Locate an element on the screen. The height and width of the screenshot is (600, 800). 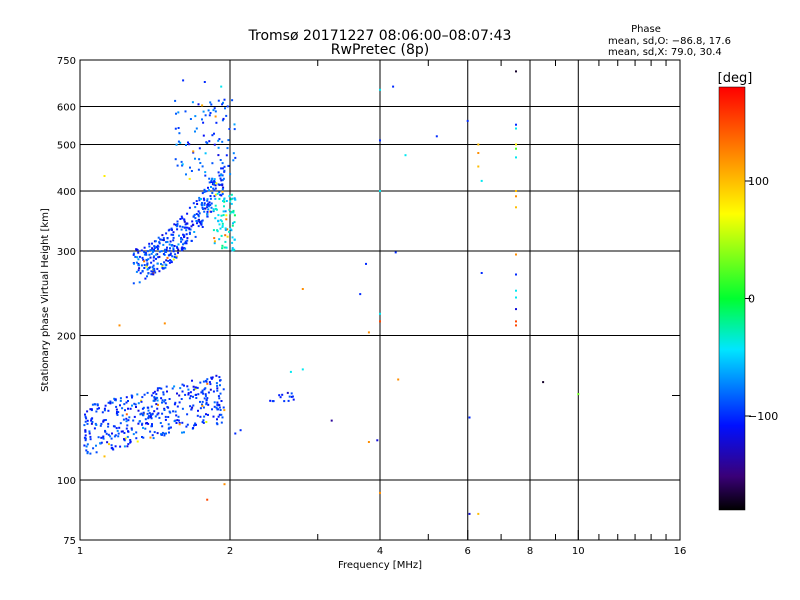
x-tick-label: 2 is located at coordinates (230, 551).